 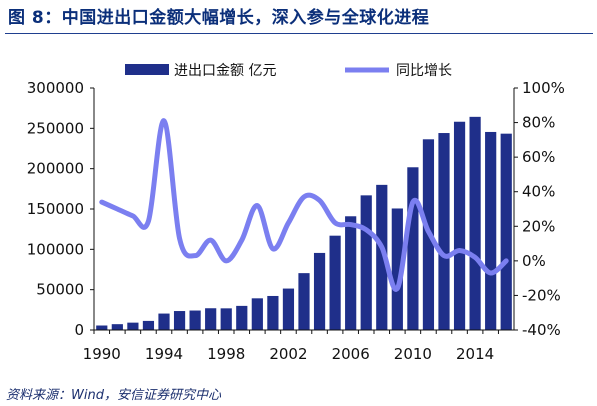 What do you see at coordinates (211, 319) in the screenshot?
I see `bar-1997` at bounding box center [211, 319].